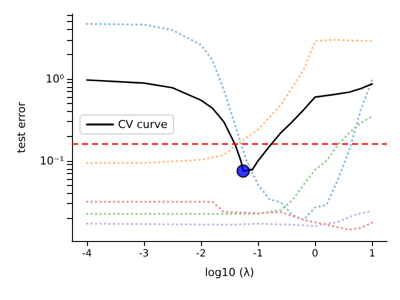  Describe the element at coordinates (87, 254) in the screenshot. I see `x-tick-label: -4` at that location.